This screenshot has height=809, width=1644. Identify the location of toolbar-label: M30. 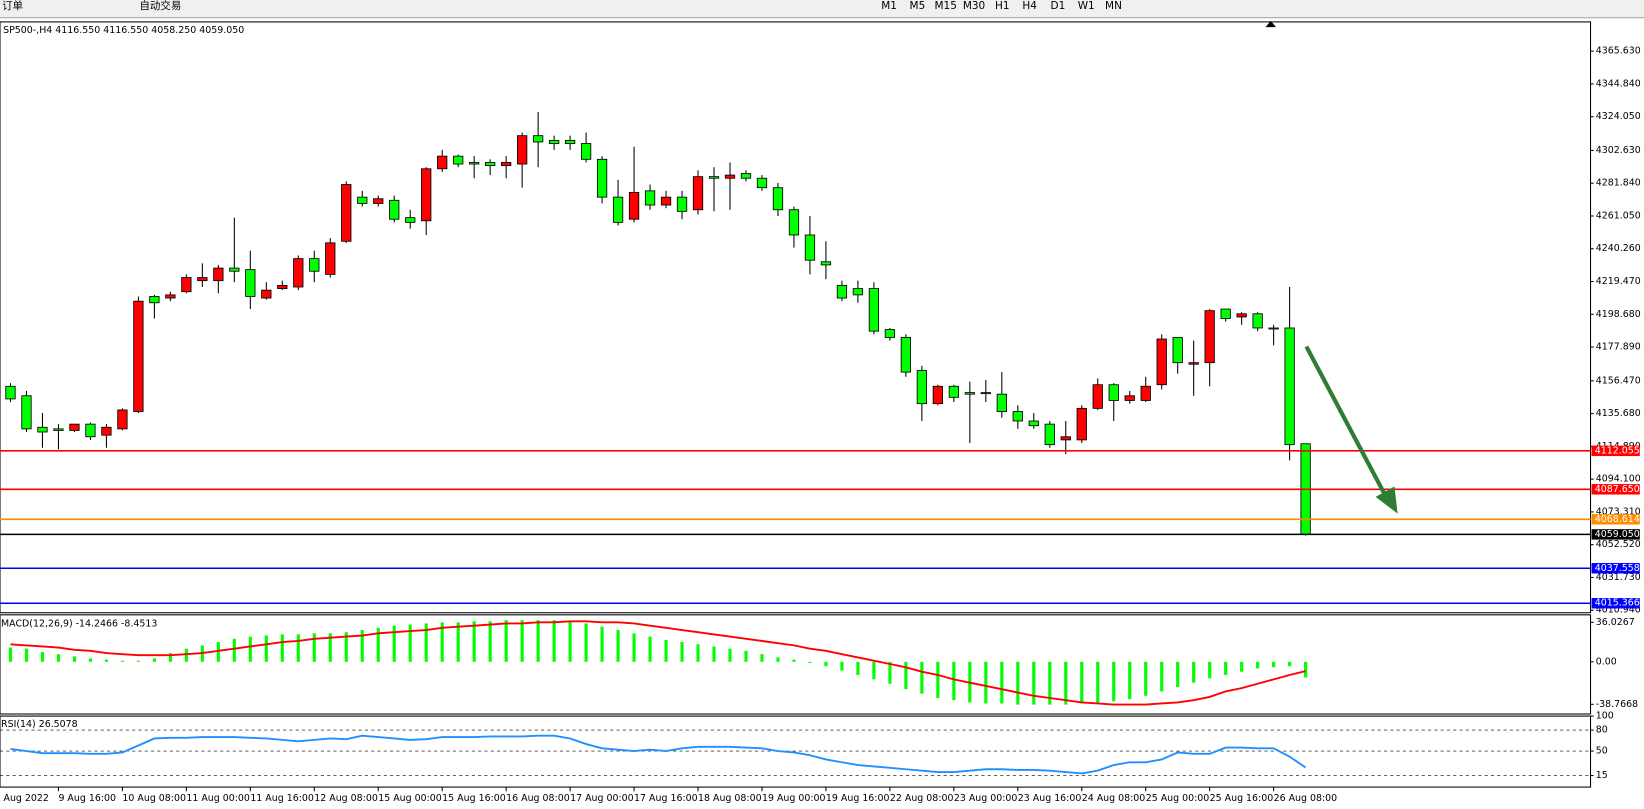
(974, 6).